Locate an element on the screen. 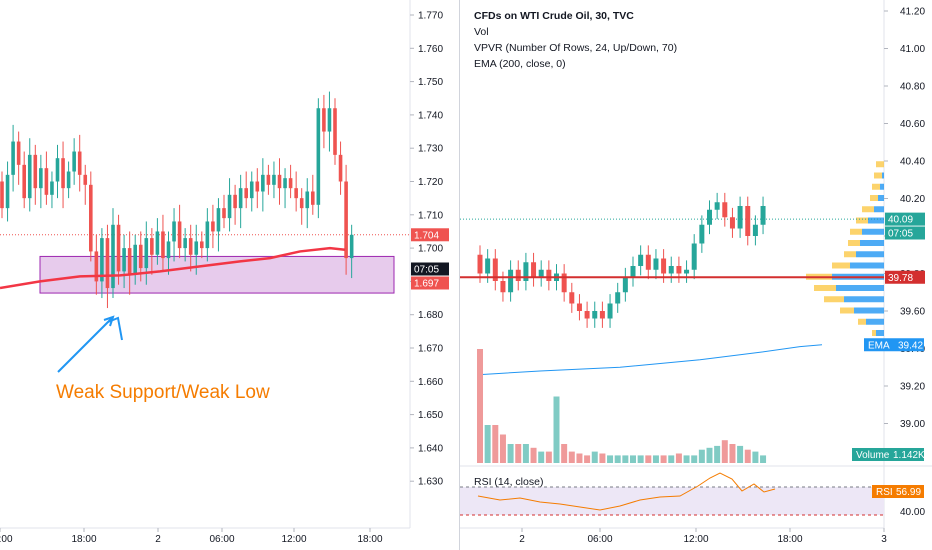 The width and height of the screenshot is (932, 550). legend-vpvr: VPVR (Number Of Rows, 24, Up/Down, 70) is located at coordinates (576, 48).